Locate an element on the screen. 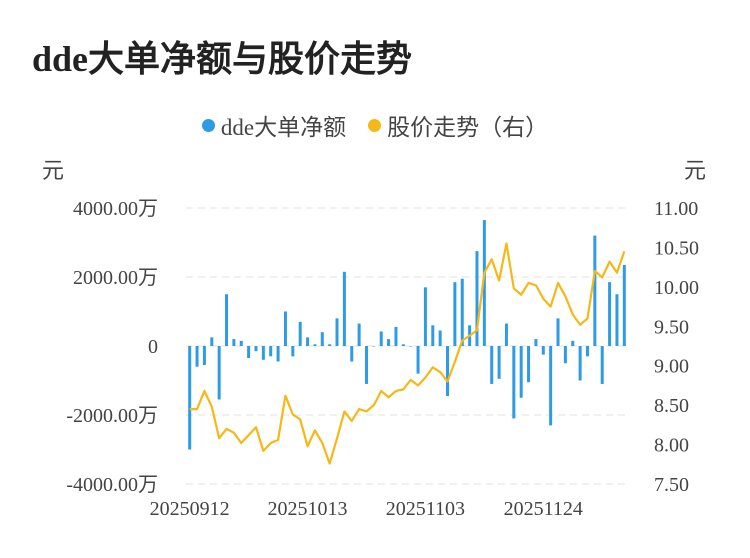  legend-item-price: 股价走势（右） is located at coordinates (458, 125).